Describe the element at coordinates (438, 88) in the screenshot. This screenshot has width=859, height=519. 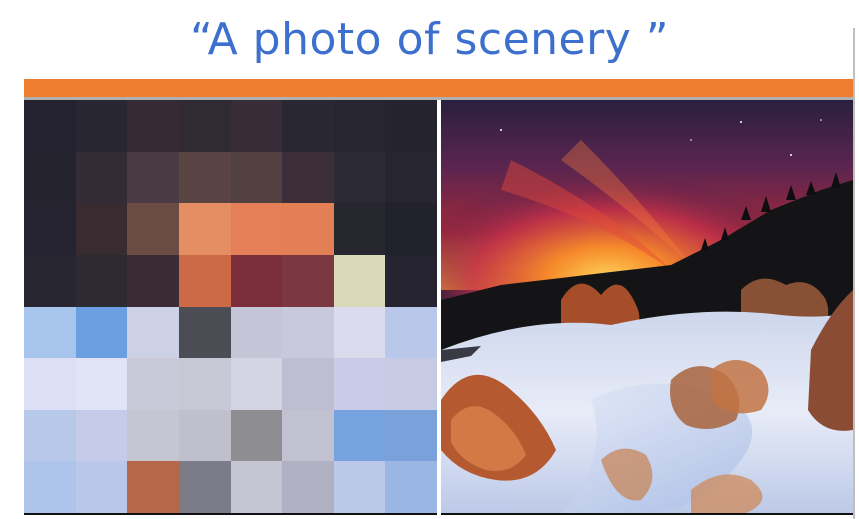
I see `orange-divider-bar` at that location.